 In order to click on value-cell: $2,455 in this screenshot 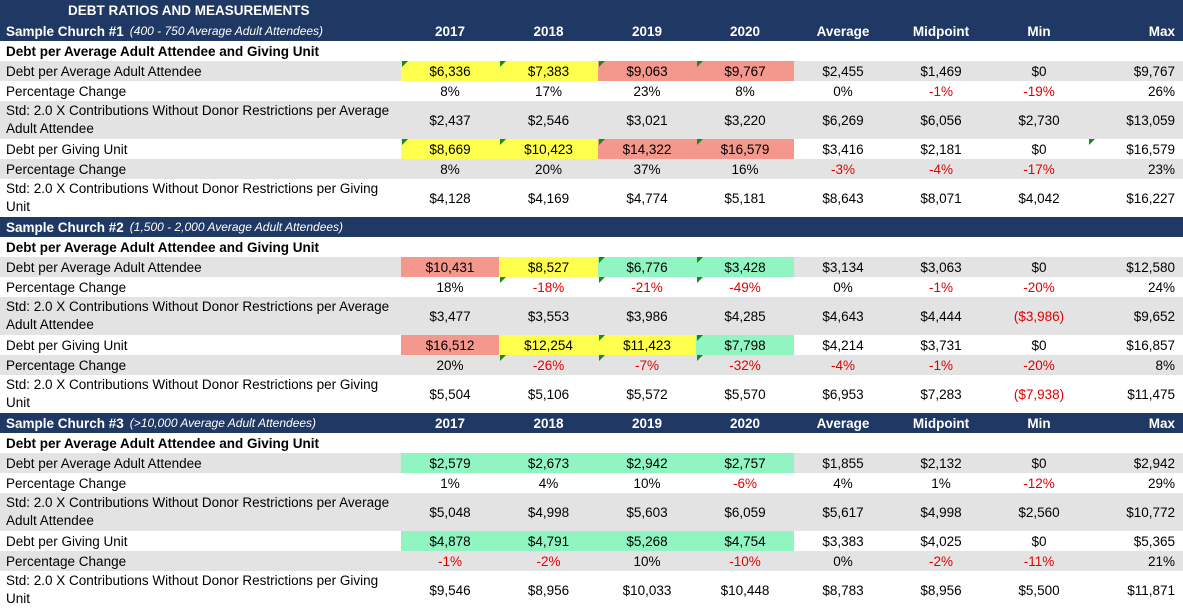, I will do `click(843, 71)`.